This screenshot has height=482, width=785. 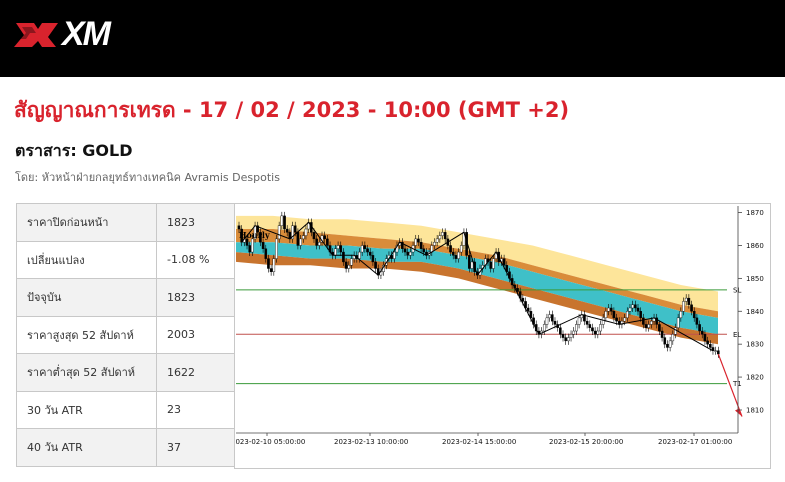 I want to click on x-tick-label: 2023-02-17 01:00:00, so click(x=695, y=442).